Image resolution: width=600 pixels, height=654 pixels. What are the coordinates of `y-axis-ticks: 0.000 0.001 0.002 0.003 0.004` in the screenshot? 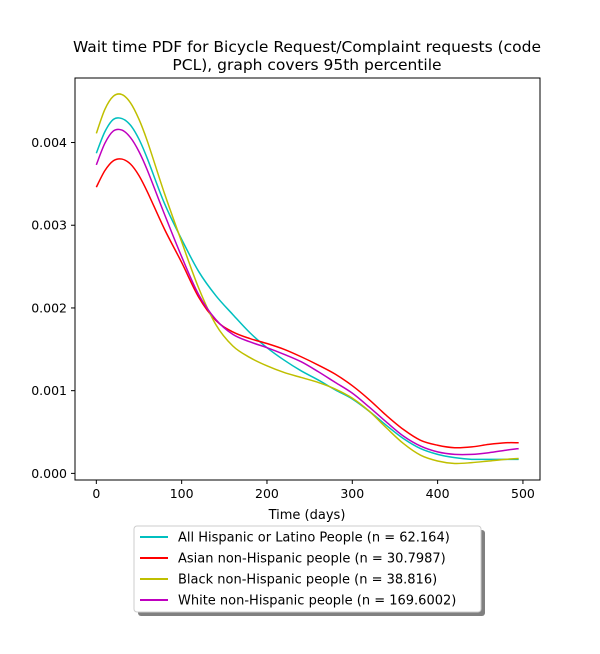 It's located at (53, 308).